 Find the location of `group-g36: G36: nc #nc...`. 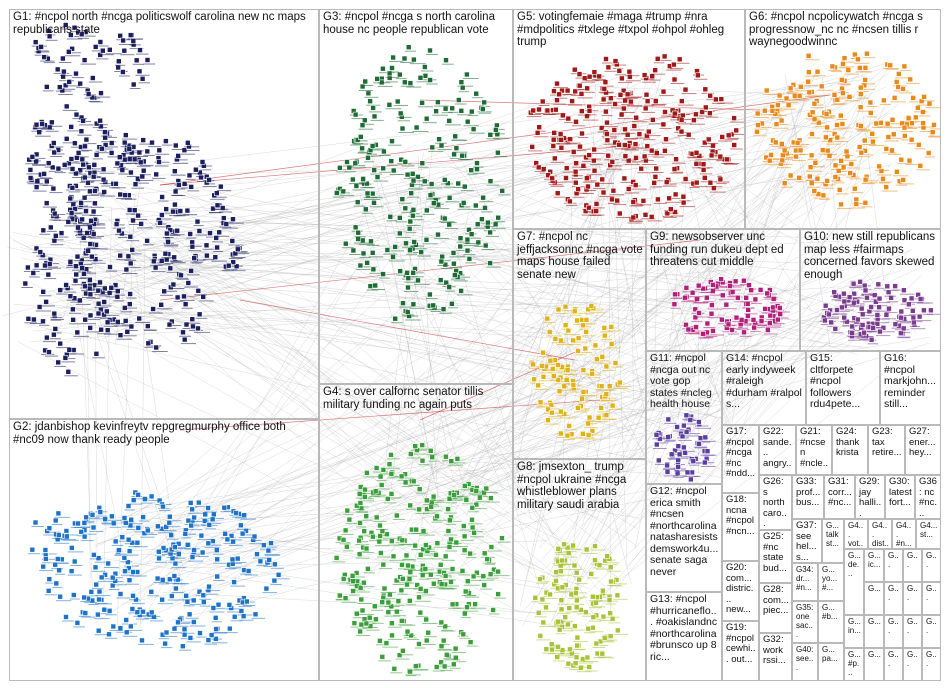

group-g36: G36: nc #nc... is located at coordinates (928, 497).